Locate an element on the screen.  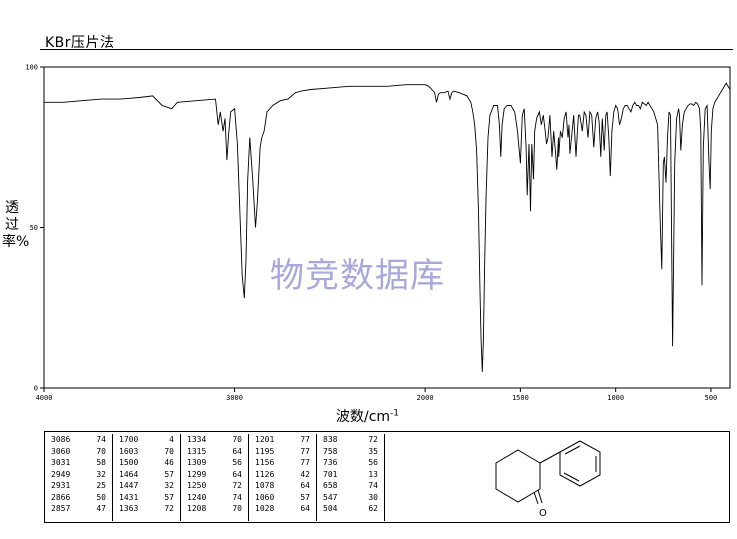
watermark: 物竞数据库 is located at coordinates (357, 276).